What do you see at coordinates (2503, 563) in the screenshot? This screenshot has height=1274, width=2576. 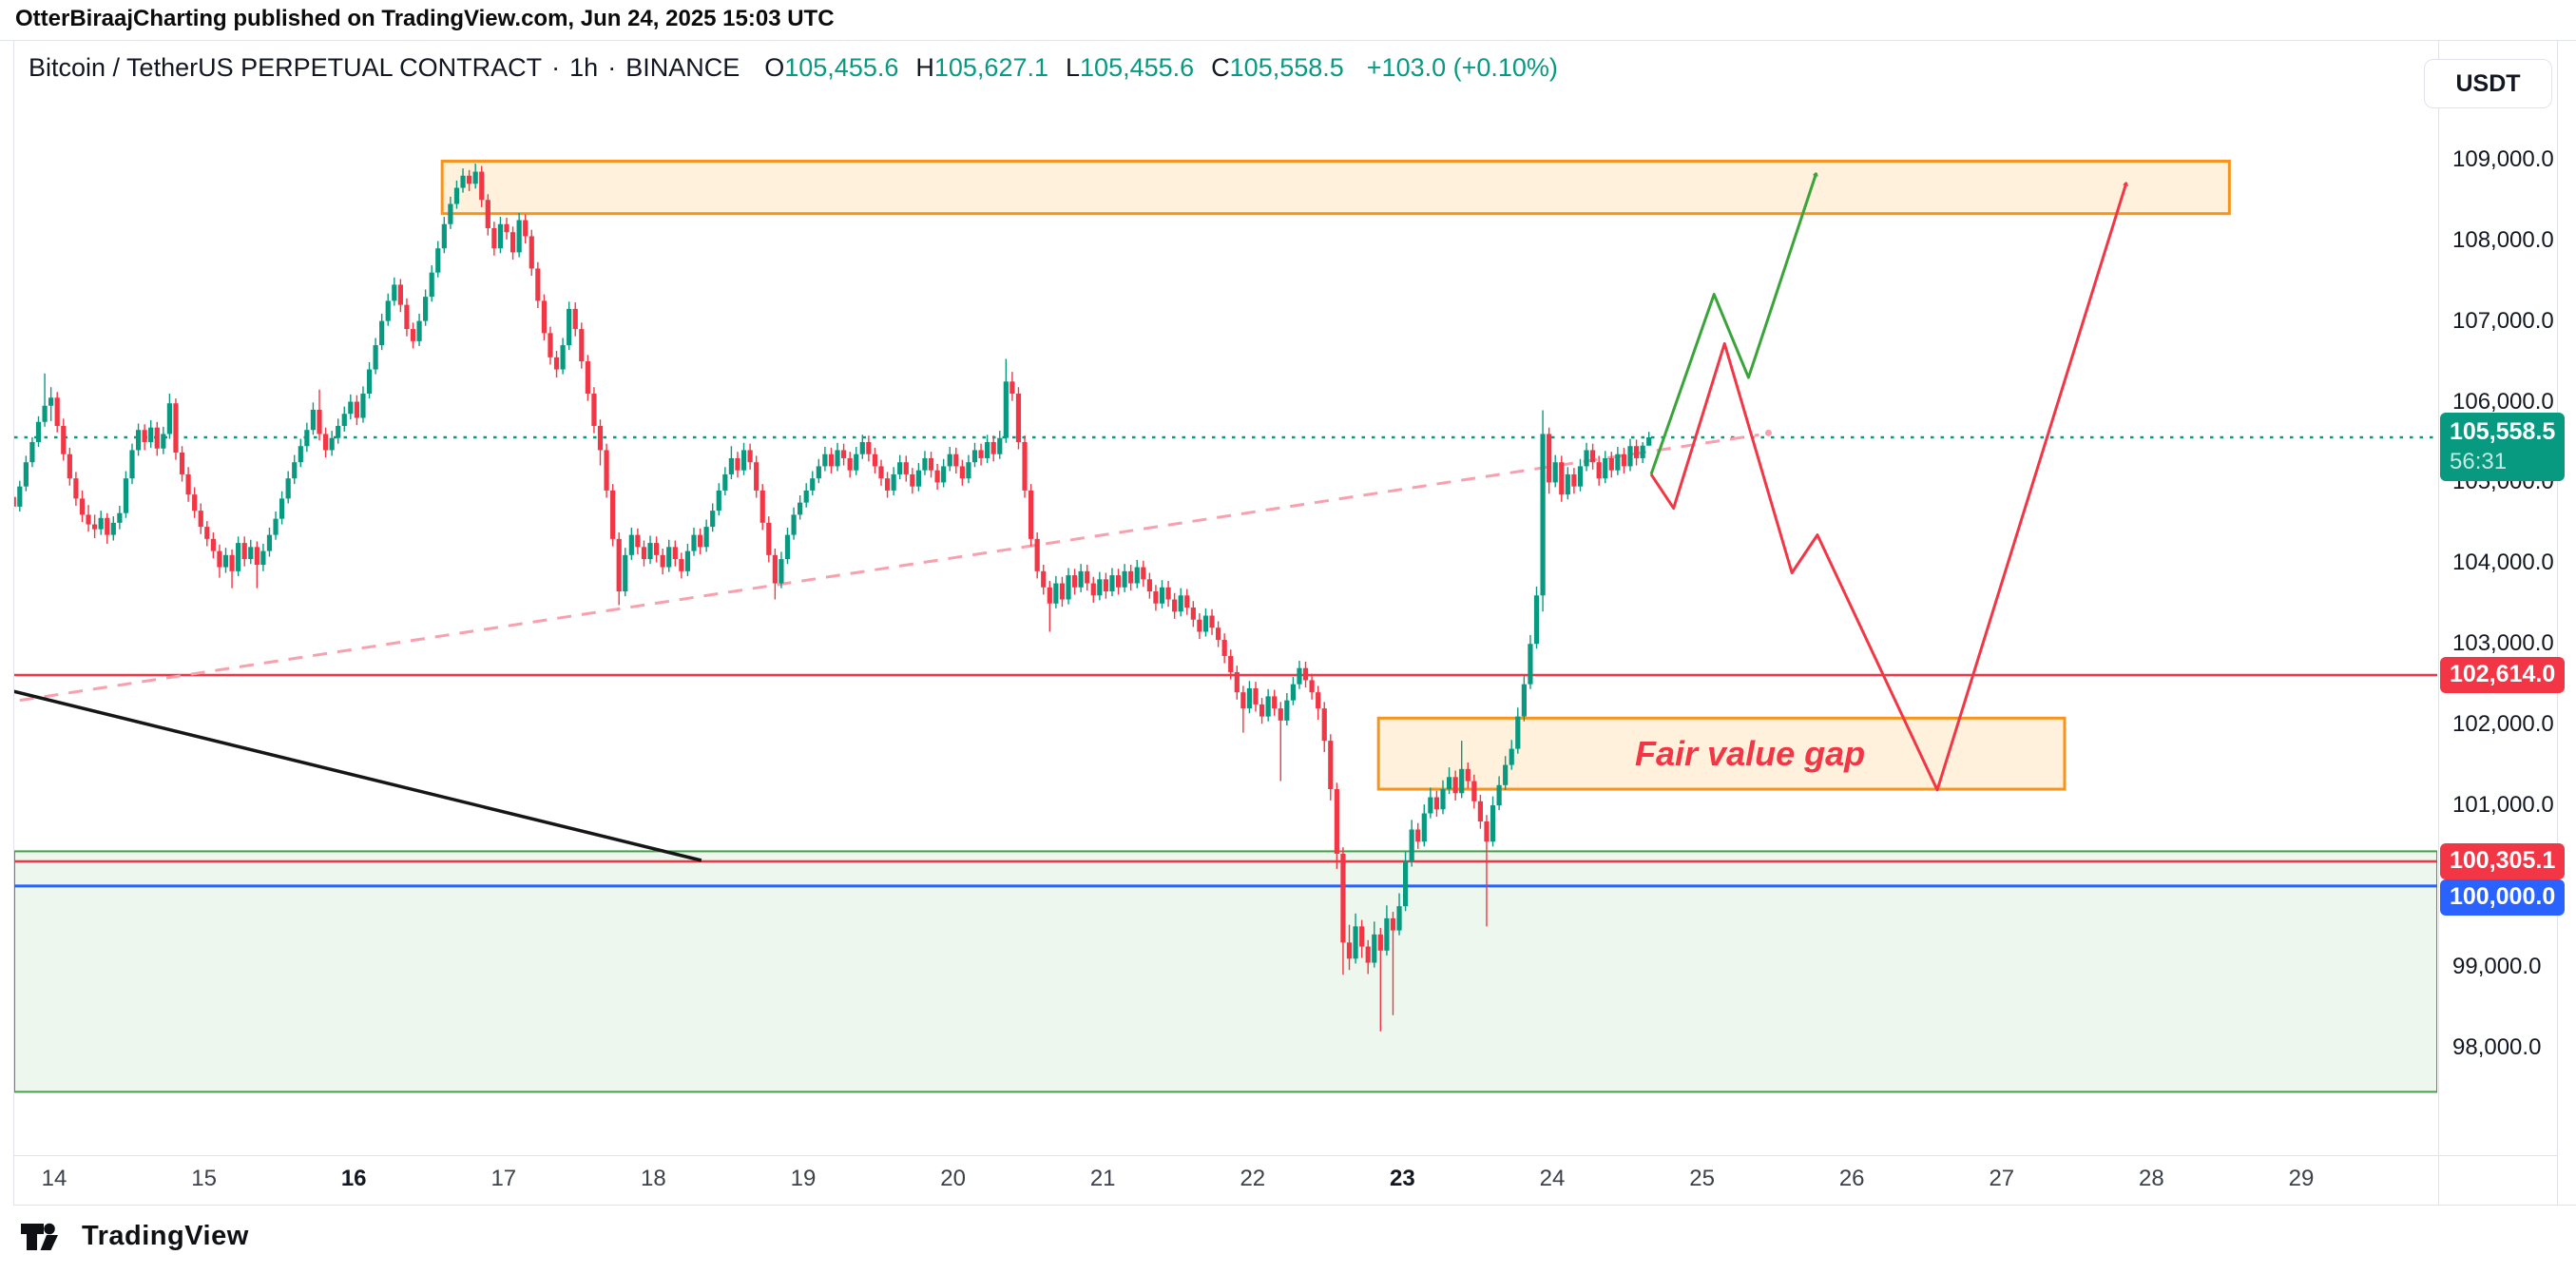 I see `price-tick-label: 104,000.0` at bounding box center [2503, 563].